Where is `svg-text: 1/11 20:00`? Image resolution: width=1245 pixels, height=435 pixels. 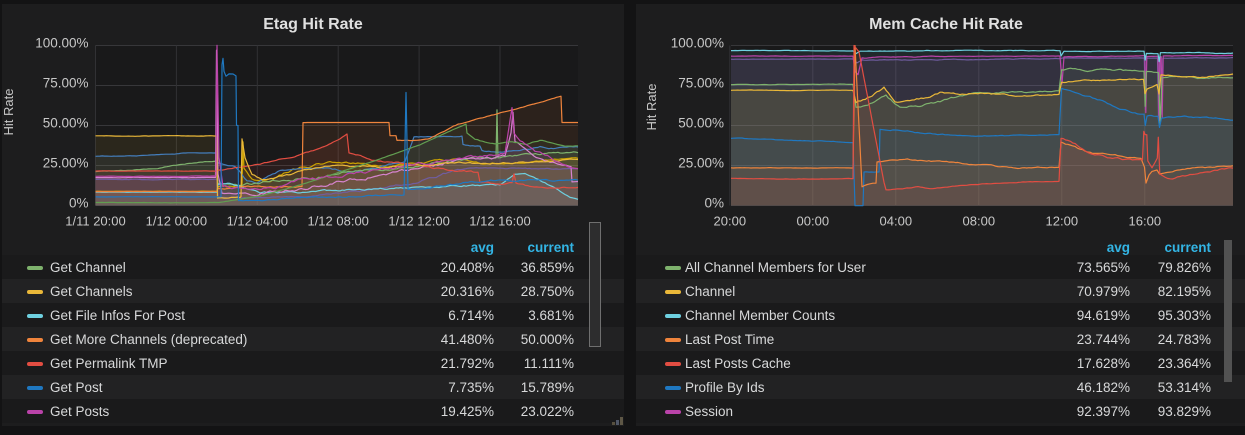 svg-text: 1/11 20:00 is located at coordinates (95, 221).